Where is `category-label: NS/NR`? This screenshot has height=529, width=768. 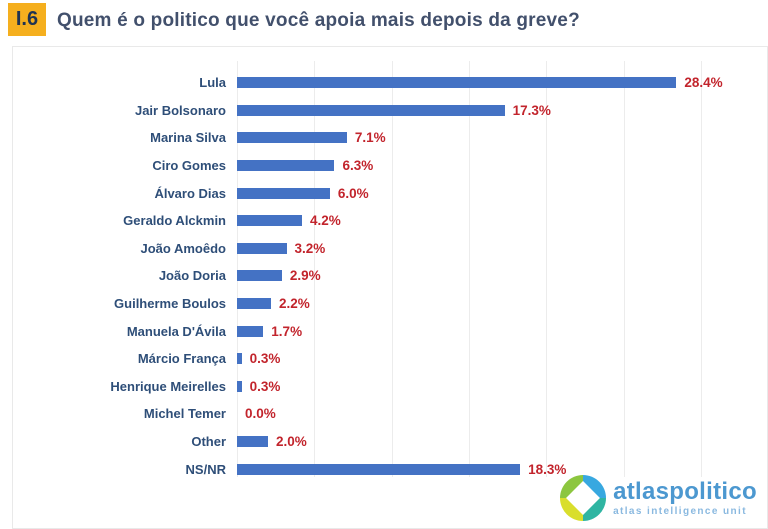
category-label: NS/NR is located at coordinates (205, 469).